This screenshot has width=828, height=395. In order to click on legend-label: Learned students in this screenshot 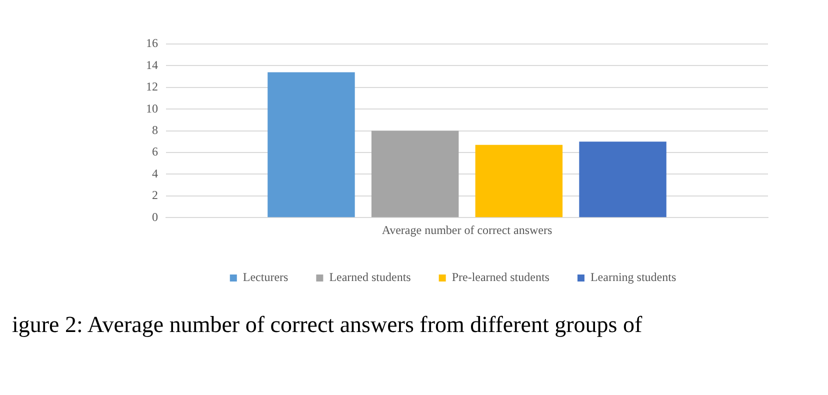, I will do `click(370, 277)`.